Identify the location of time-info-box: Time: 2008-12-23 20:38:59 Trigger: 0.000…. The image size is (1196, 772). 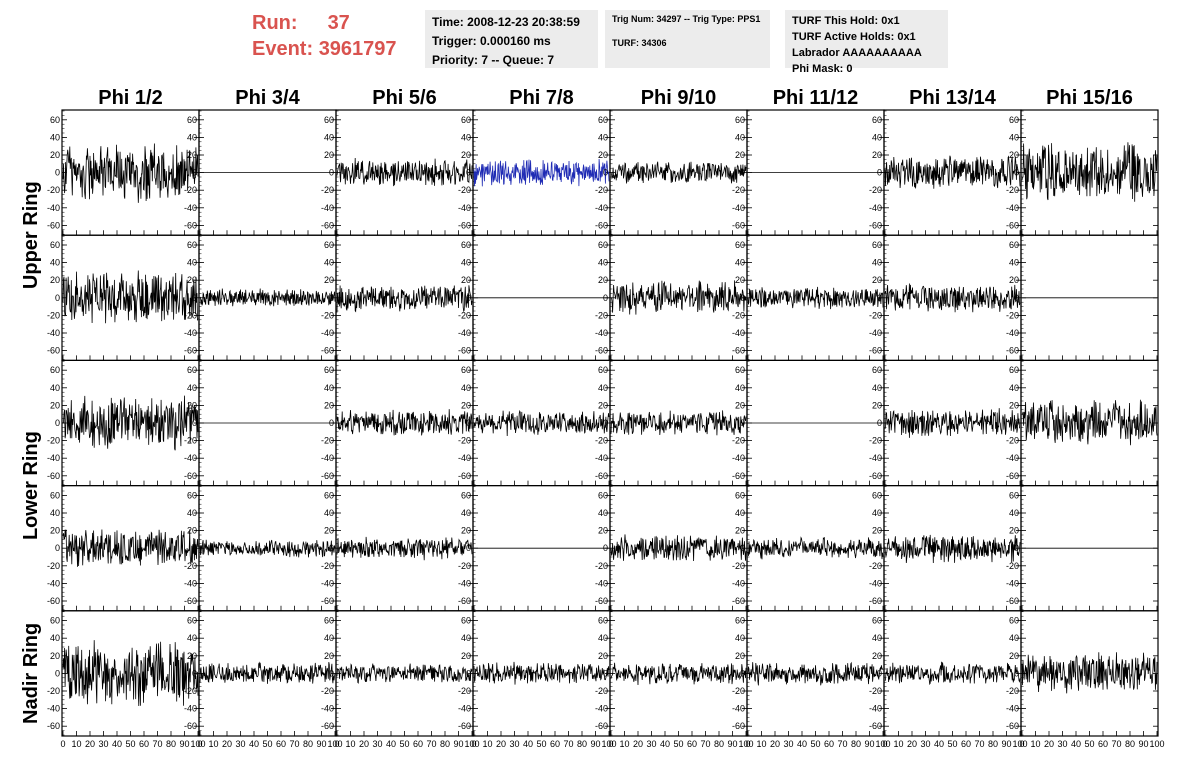
(511, 39).